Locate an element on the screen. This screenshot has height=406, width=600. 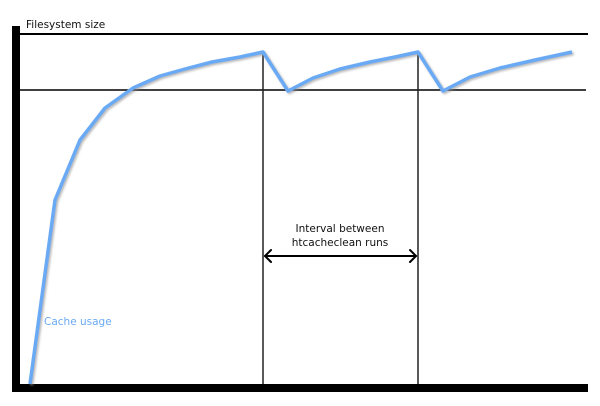
x-axis is located at coordinates (300, 388).